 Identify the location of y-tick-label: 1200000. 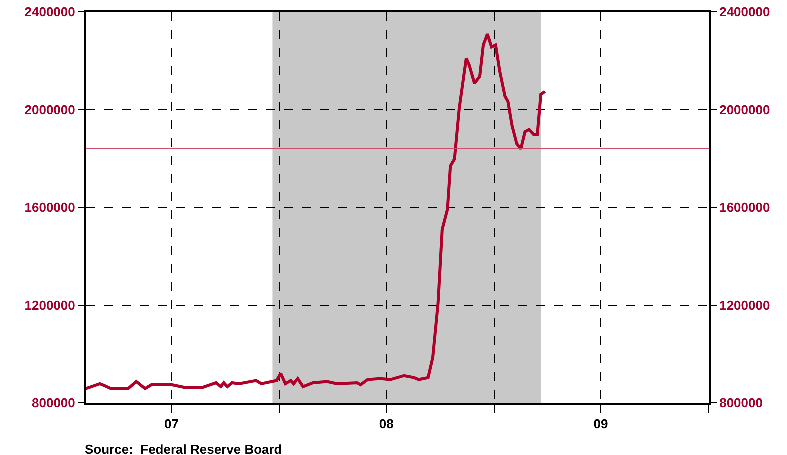
(50, 305).